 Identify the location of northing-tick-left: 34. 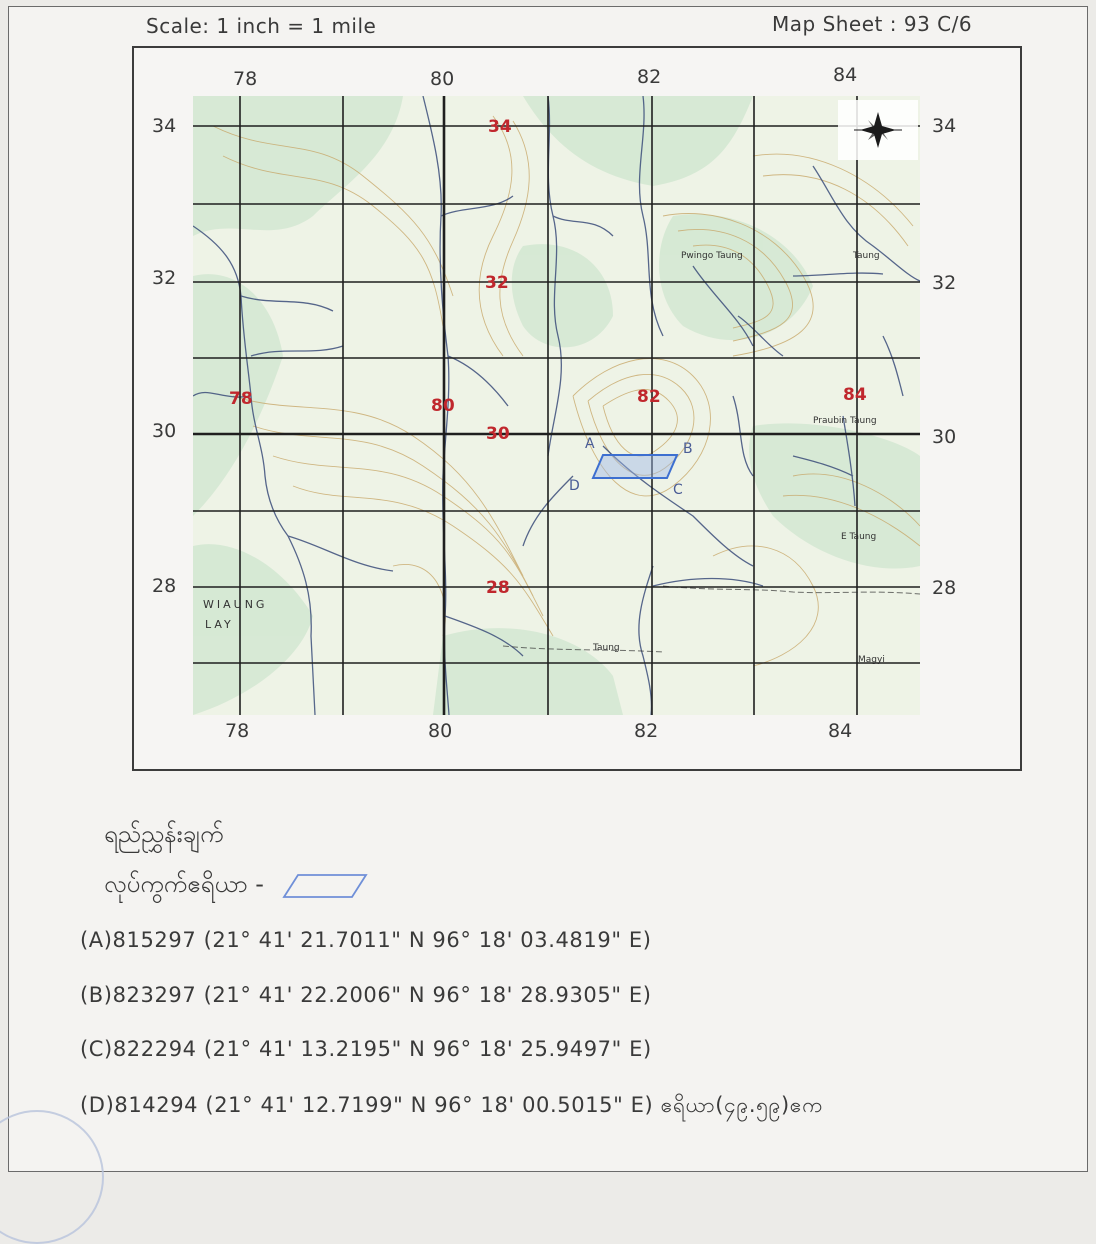
(164, 126).